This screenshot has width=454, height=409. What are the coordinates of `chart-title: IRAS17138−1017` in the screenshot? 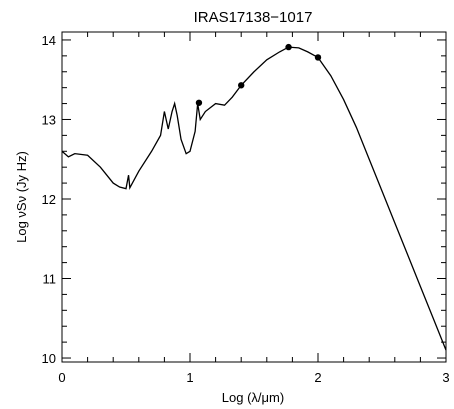 It's located at (253, 17).